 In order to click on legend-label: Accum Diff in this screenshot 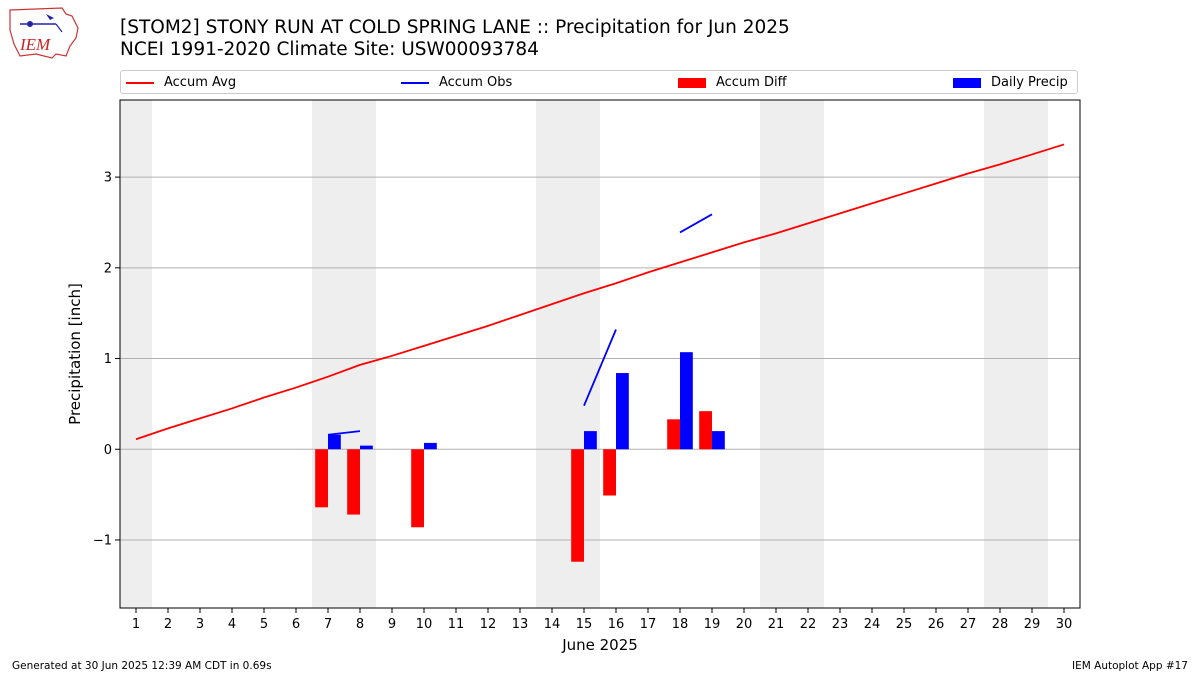, I will do `click(751, 82)`.